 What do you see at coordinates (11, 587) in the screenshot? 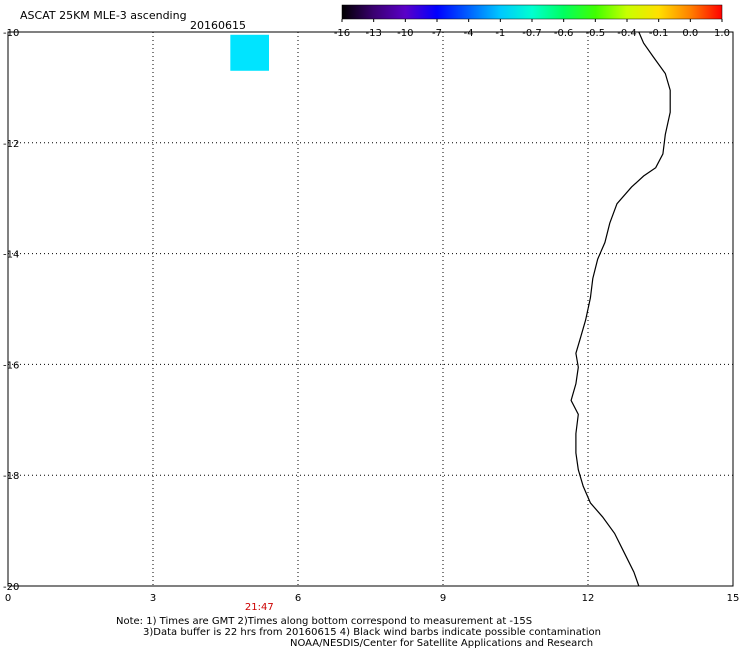
I see `y-tick-label: -20` at bounding box center [11, 587].